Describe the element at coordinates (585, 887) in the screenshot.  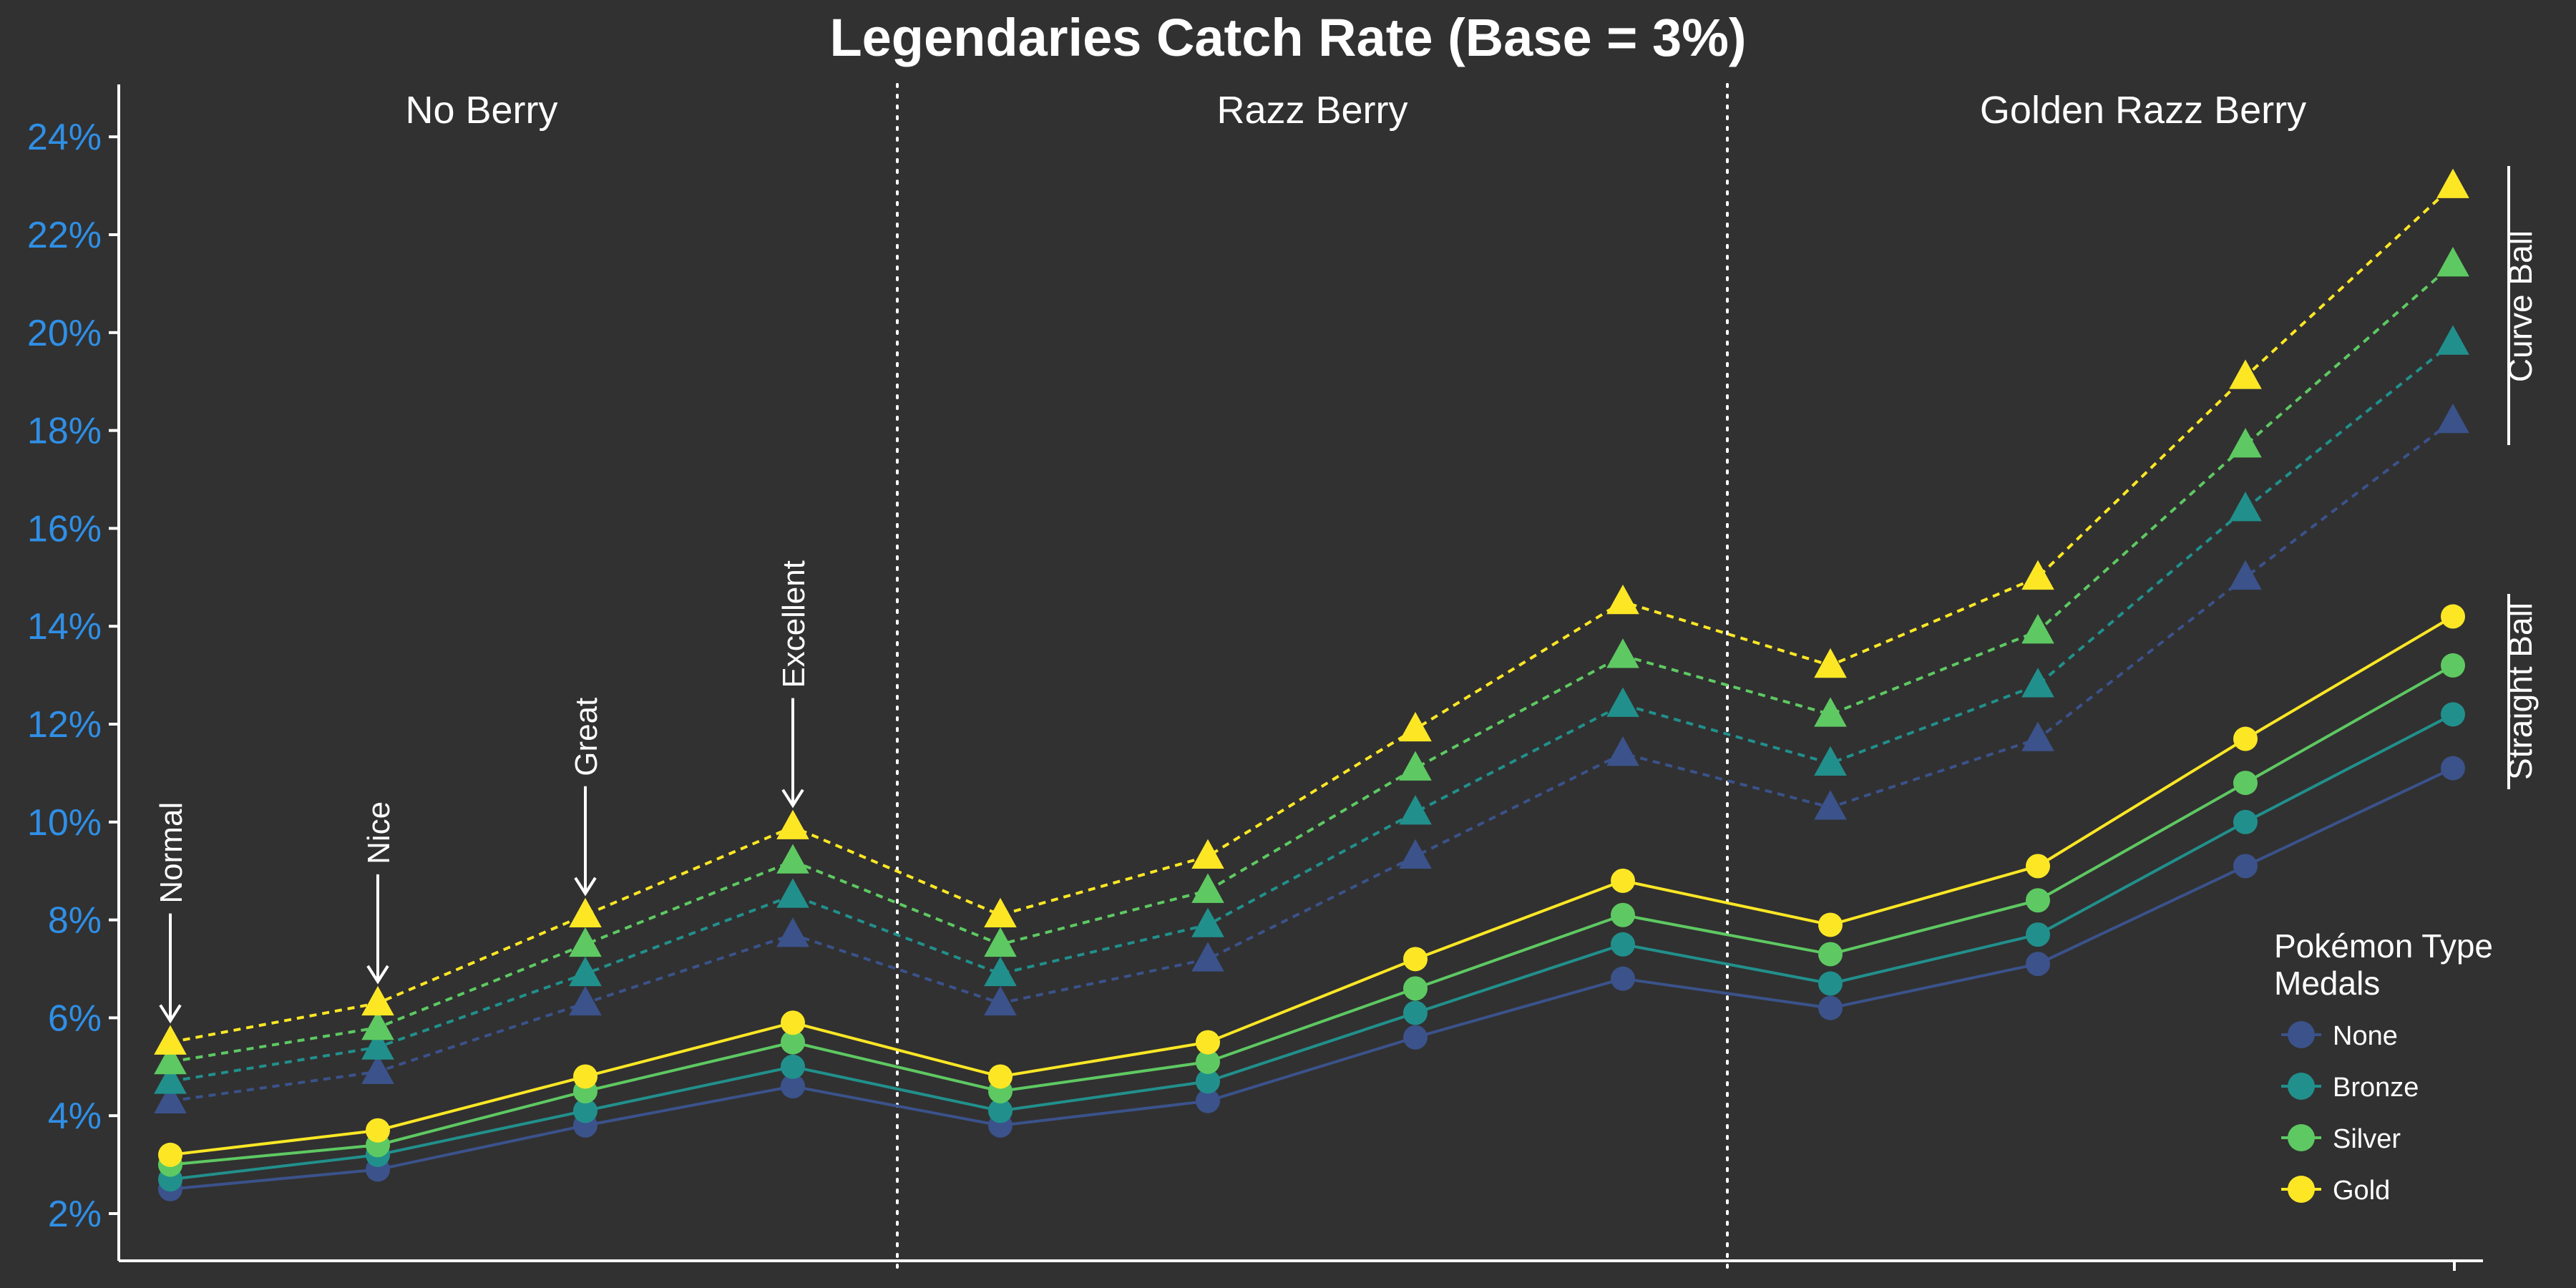
I see `throw-arrowhead-great` at that location.